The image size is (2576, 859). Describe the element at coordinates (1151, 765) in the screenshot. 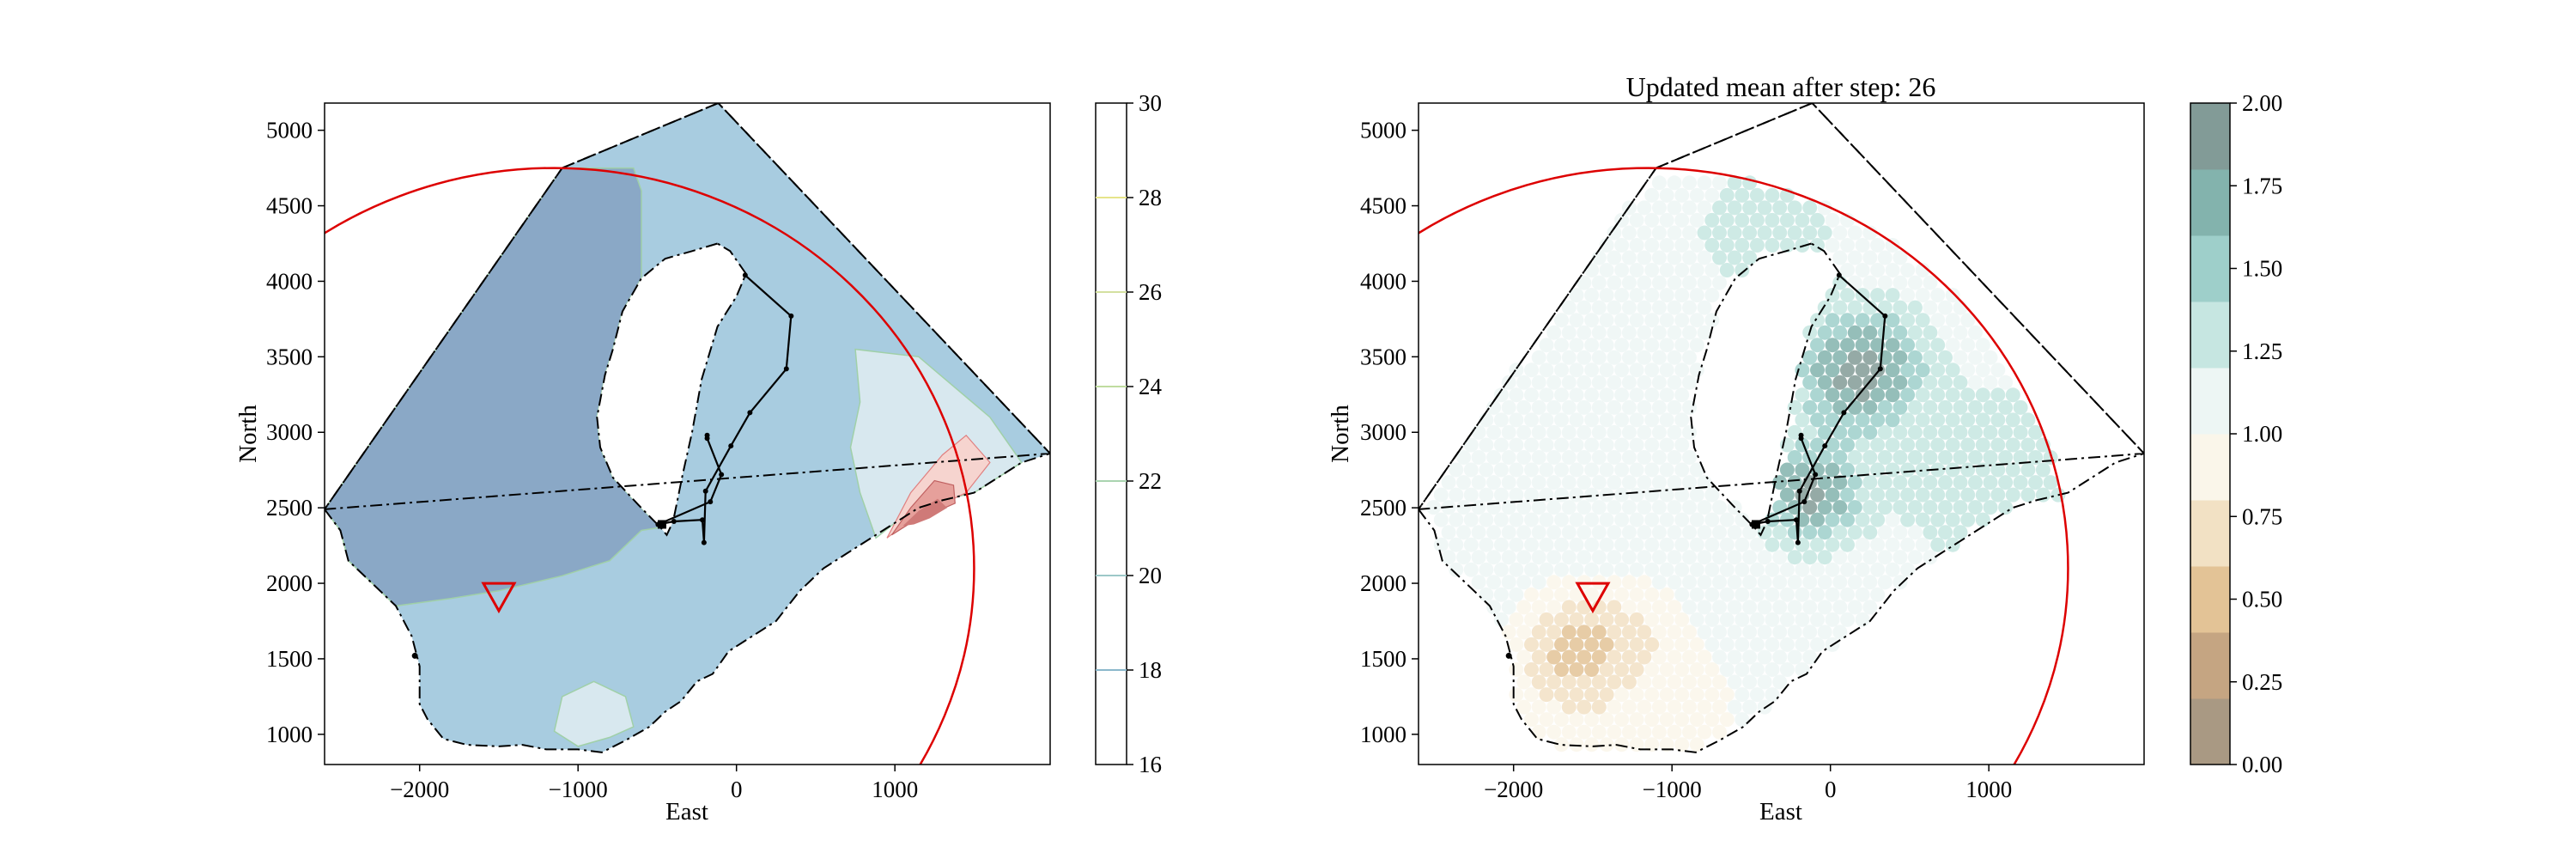

I see `colorbar-left-tick-label: 16` at that location.